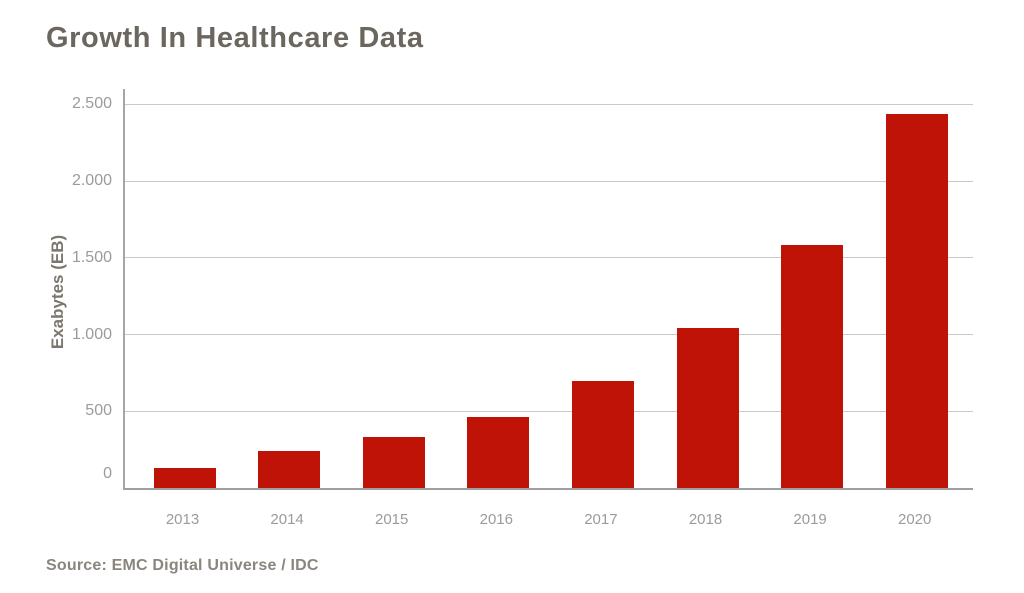 The width and height of the screenshot is (1024, 593). What do you see at coordinates (707, 408) in the screenshot?
I see `bar-2018` at bounding box center [707, 408].